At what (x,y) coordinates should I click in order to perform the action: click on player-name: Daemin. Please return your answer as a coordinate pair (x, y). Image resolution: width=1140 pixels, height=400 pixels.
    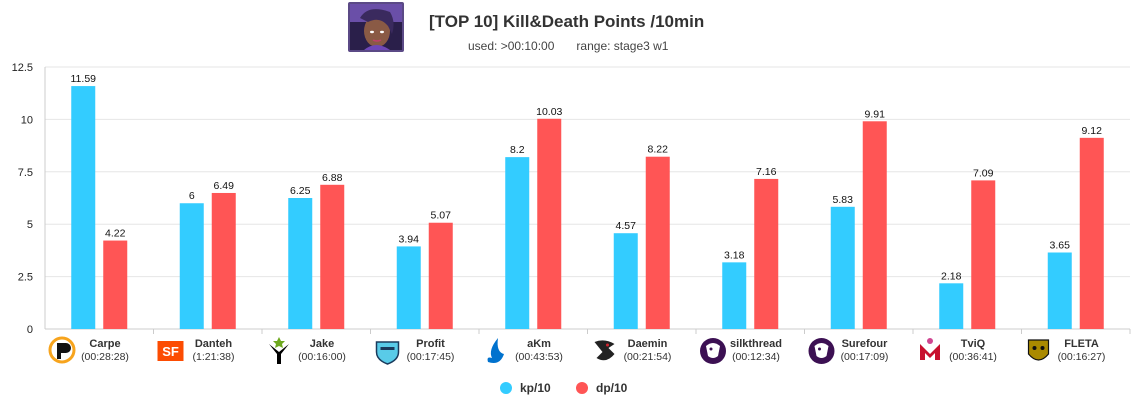
    Looking at the image, I should click on (648, 344).